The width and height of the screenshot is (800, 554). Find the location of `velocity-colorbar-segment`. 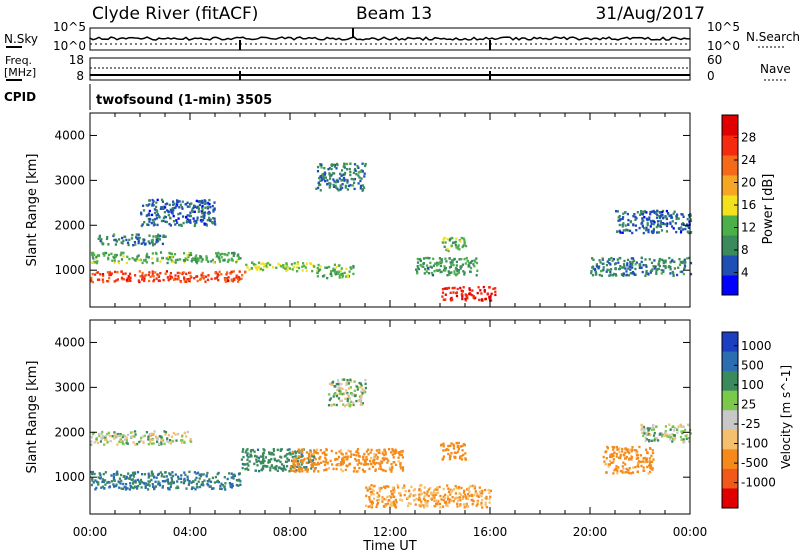

velocity-colorbar-segment is located at coordinates (730, 400).